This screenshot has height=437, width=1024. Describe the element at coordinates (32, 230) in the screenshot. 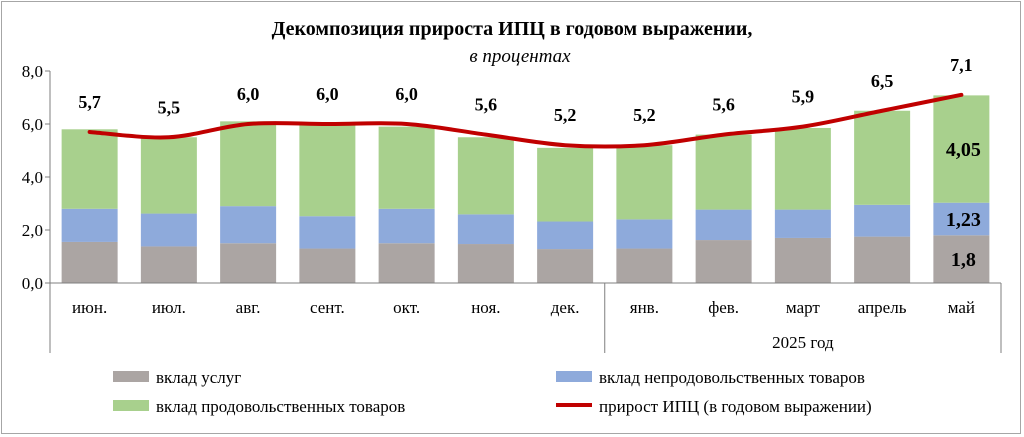

I see `y-tick-label: 2,0` at that location.